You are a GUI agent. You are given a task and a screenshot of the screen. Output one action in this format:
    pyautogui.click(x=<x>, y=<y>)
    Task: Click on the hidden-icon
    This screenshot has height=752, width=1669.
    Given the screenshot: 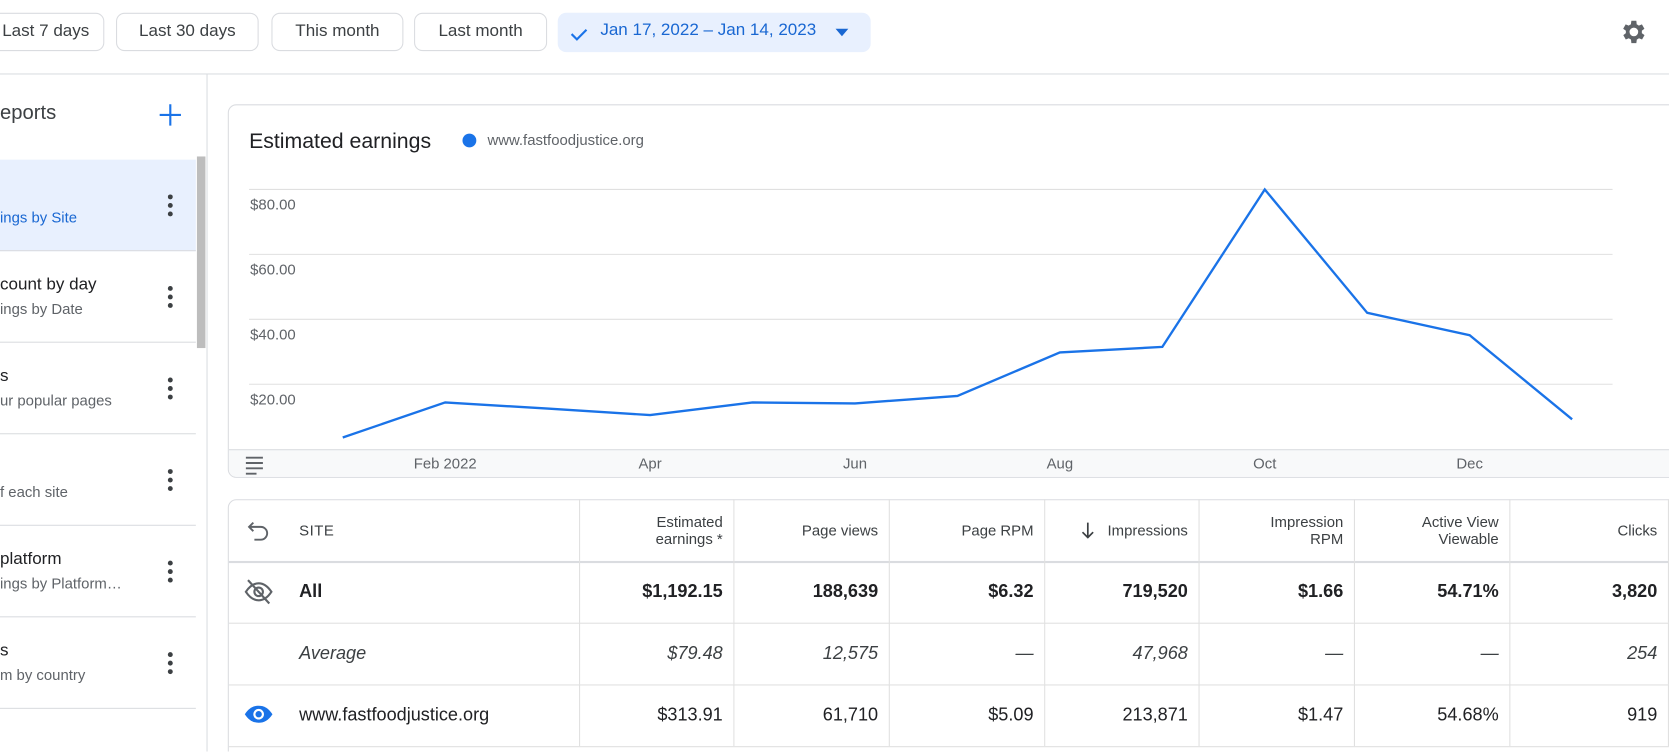 What is the action you would take?
    pyautogui.click(x=259, y=592)
    